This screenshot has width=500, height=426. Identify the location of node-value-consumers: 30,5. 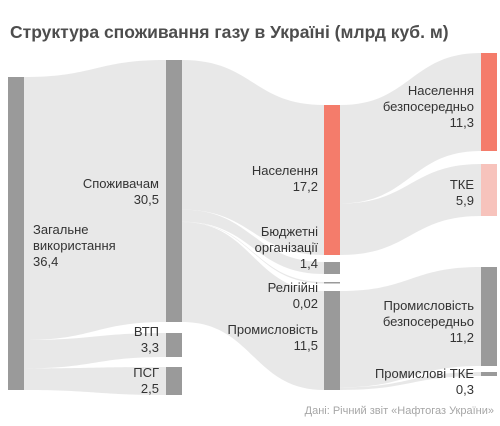
(146, 199).